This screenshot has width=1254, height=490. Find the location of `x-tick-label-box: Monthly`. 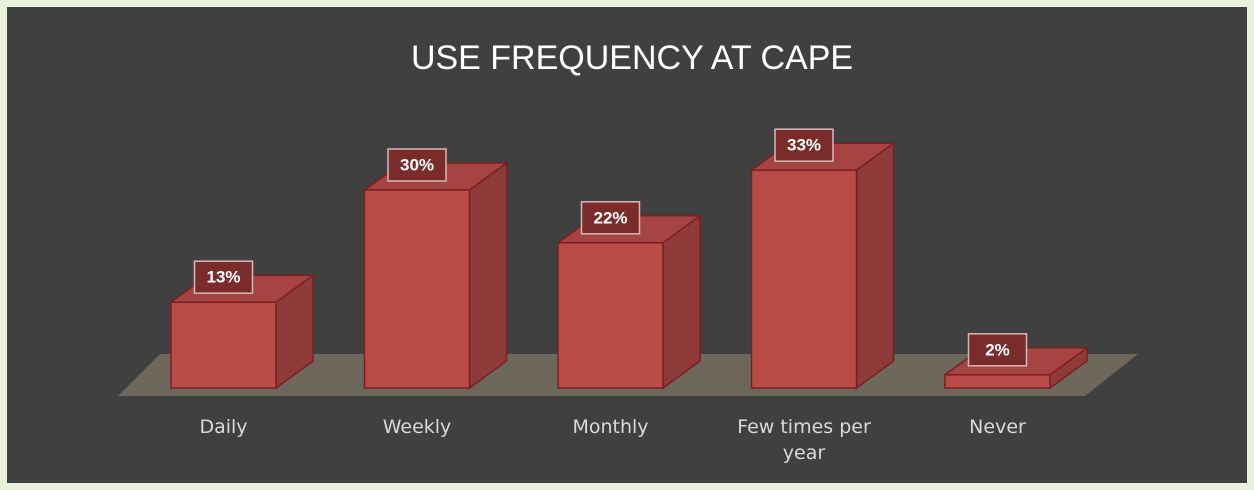

x-tick-label-box: Monthly is located at coordinates (610, 427).